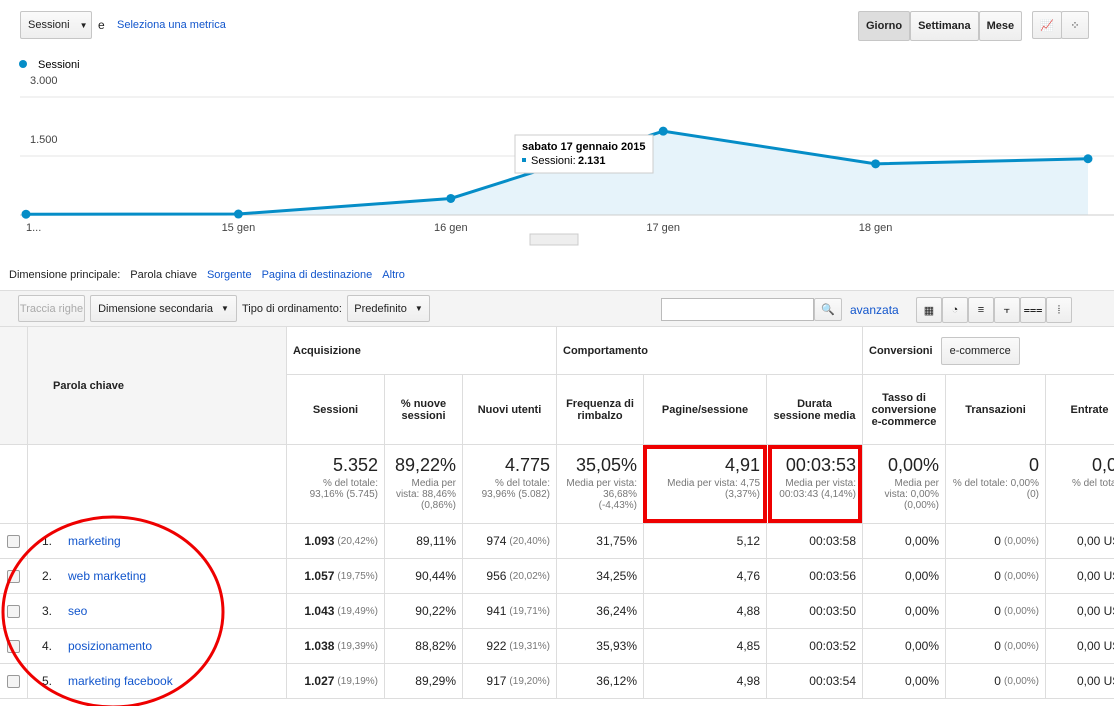 Image resolution: width=1114 pixels, height=706 pixels. Describe the element at coordinates (157, 541) in the screenshot. I see `row-cell: 1. marketing` at that location.